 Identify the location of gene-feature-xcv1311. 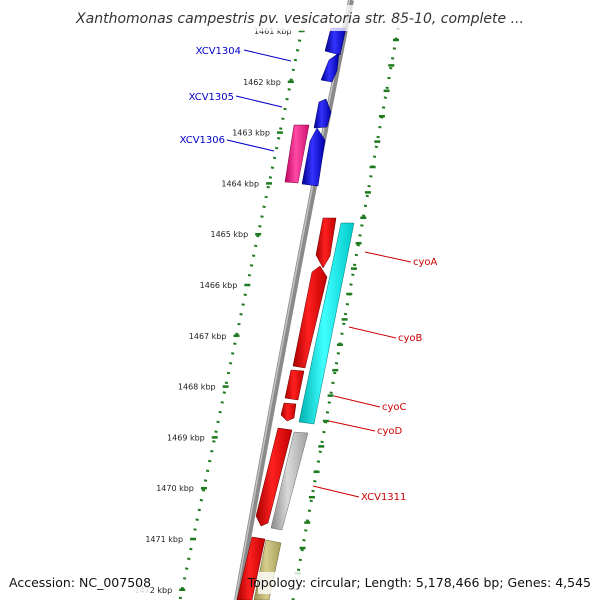
(289, 481).